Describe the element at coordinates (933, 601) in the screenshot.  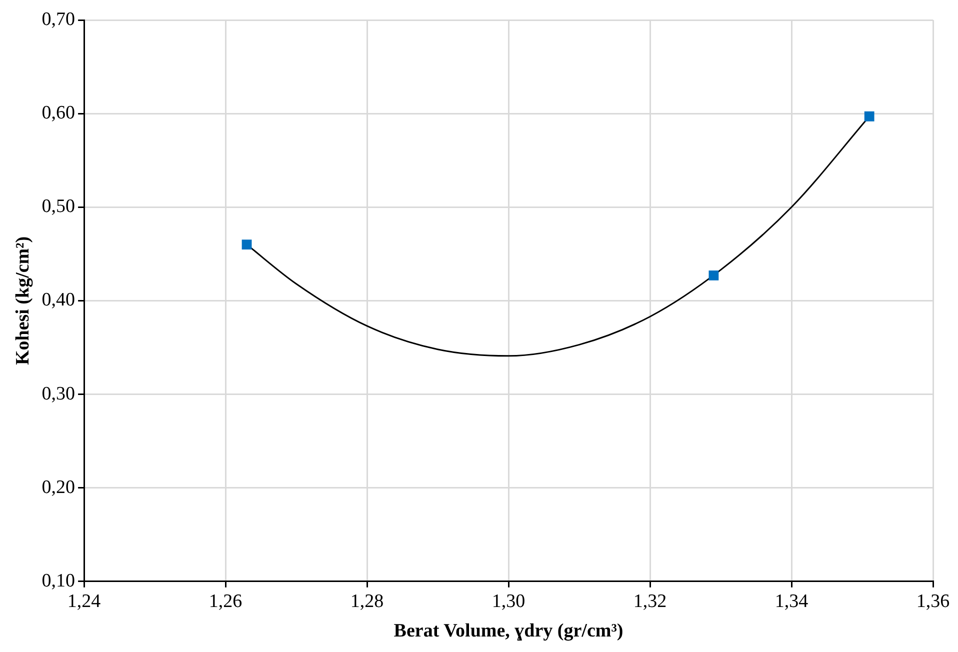
I see `x-tick-label: 1,36` at that location.